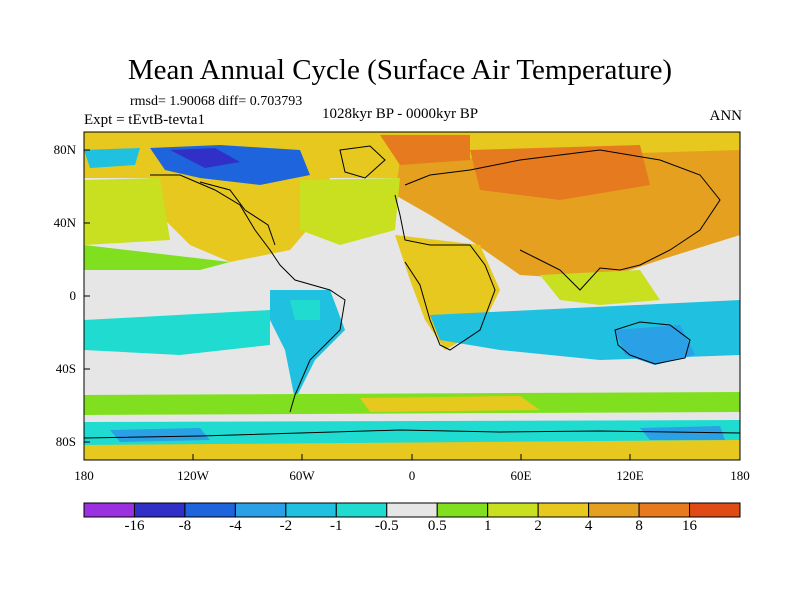  Describe the element at coordinates (193, 475) in the screenshot. I see `lon-tick-label: 120W` at that location.